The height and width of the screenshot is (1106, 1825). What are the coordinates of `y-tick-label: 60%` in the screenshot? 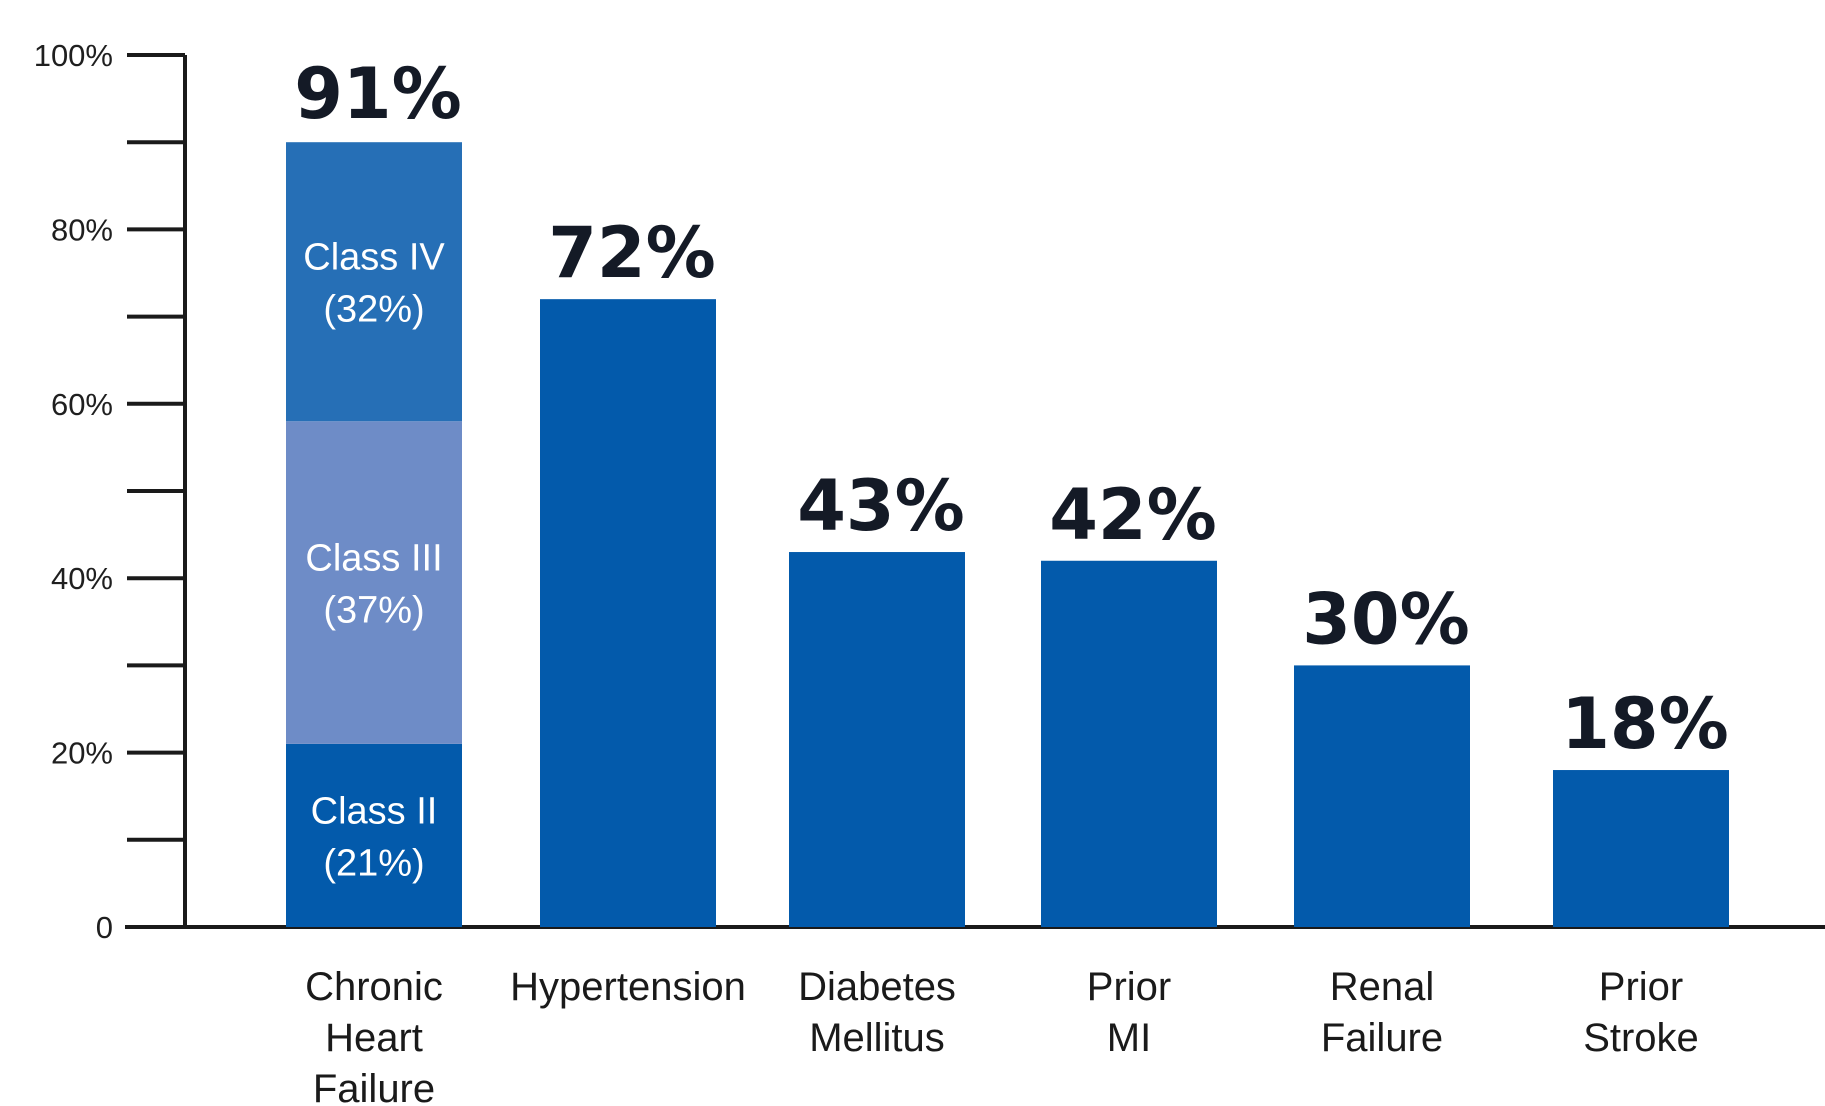 It's located at (82, 404).